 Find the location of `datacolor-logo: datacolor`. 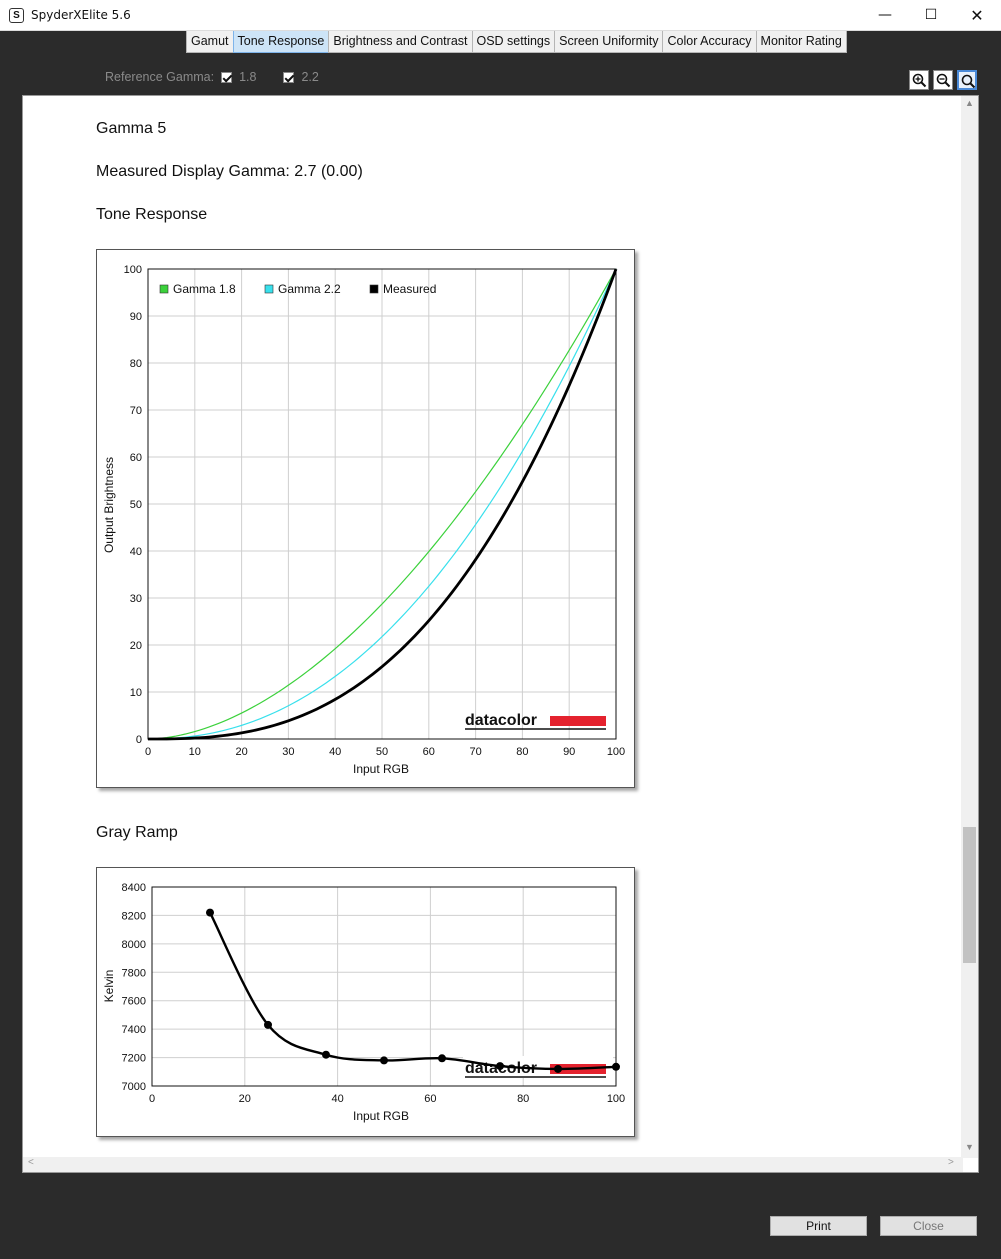

datacolor-logo: datacolor is located at coordinates (535, 721).